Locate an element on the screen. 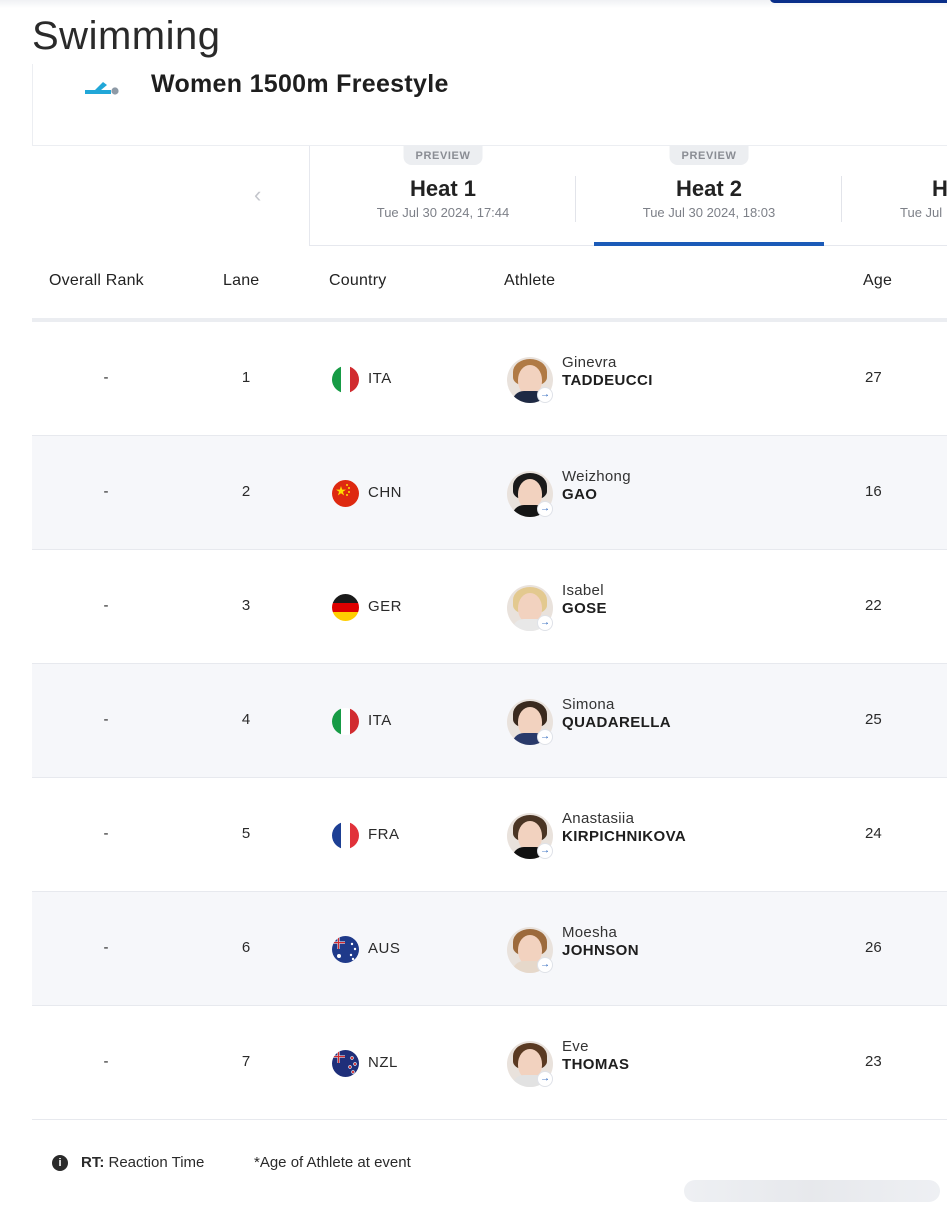 The image size is (947, 1212). lane-number: 2 is located at coordinates (246, 491).